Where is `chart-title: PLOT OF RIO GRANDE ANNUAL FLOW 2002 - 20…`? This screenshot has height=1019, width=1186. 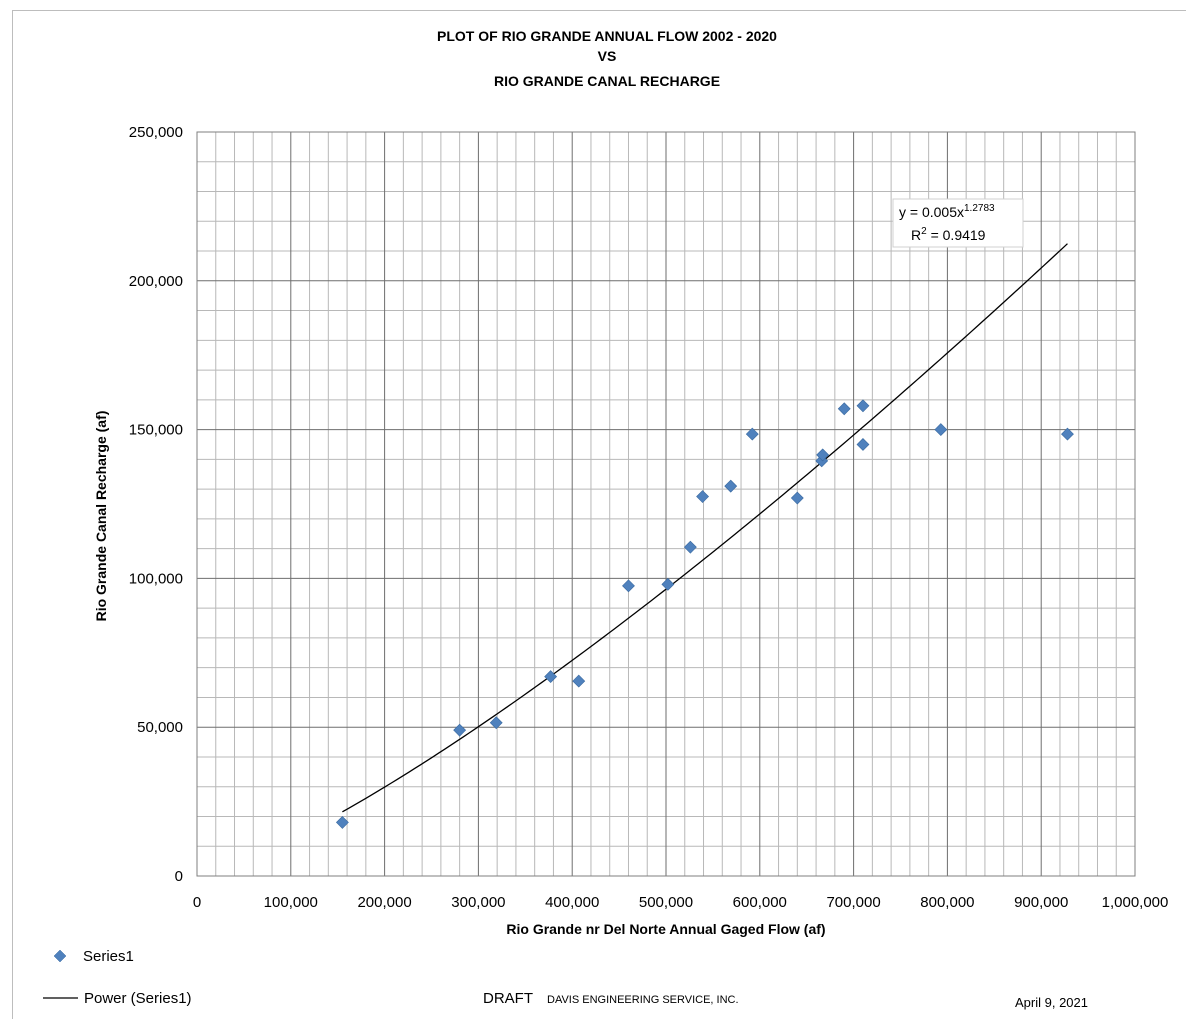
chart-title: PLOT OF RIO GRANDE ANNUAL FLOW 2002 - 20… is located at coordinates (607, 58).